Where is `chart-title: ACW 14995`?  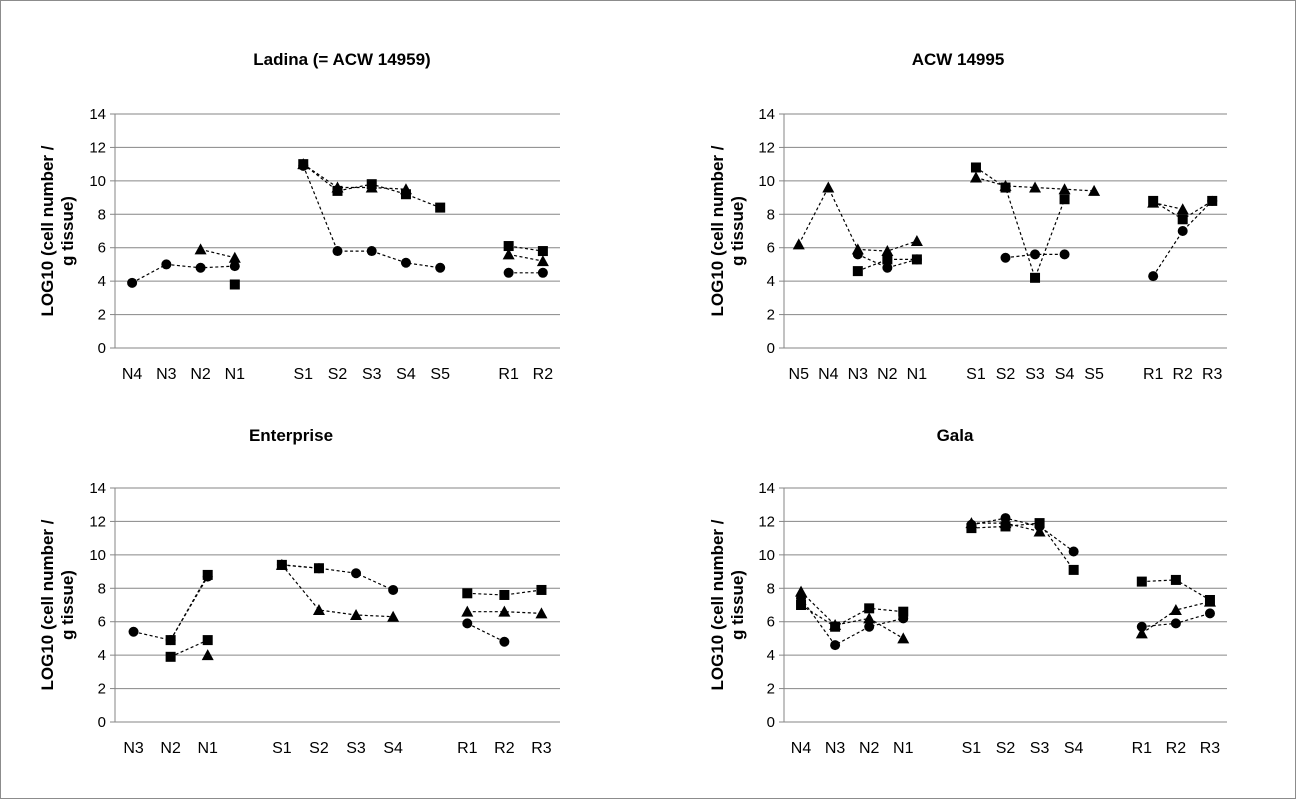 chart-title: ACW 14995 is located at coordinates (958, 59).